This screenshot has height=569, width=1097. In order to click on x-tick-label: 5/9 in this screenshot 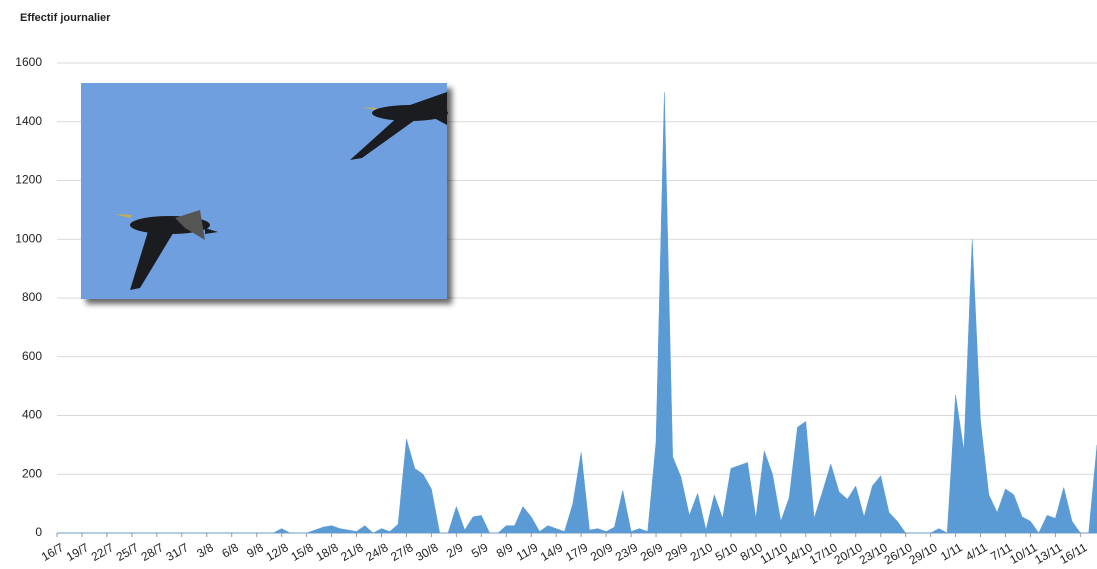, I will do `click(480, 550)`.